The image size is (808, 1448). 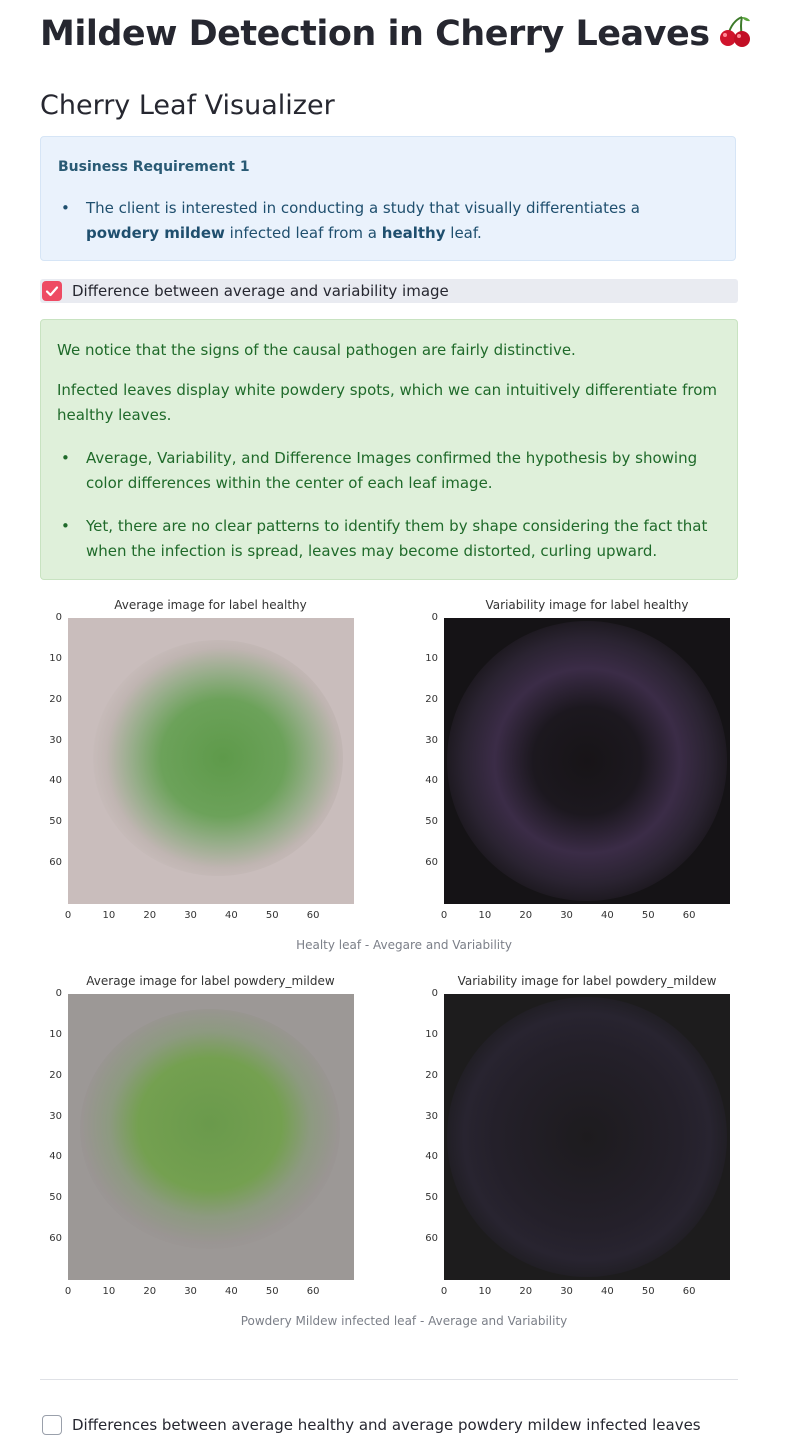 I want to click on checkbox-unchecked-icon, so click(x=52, y=1425).